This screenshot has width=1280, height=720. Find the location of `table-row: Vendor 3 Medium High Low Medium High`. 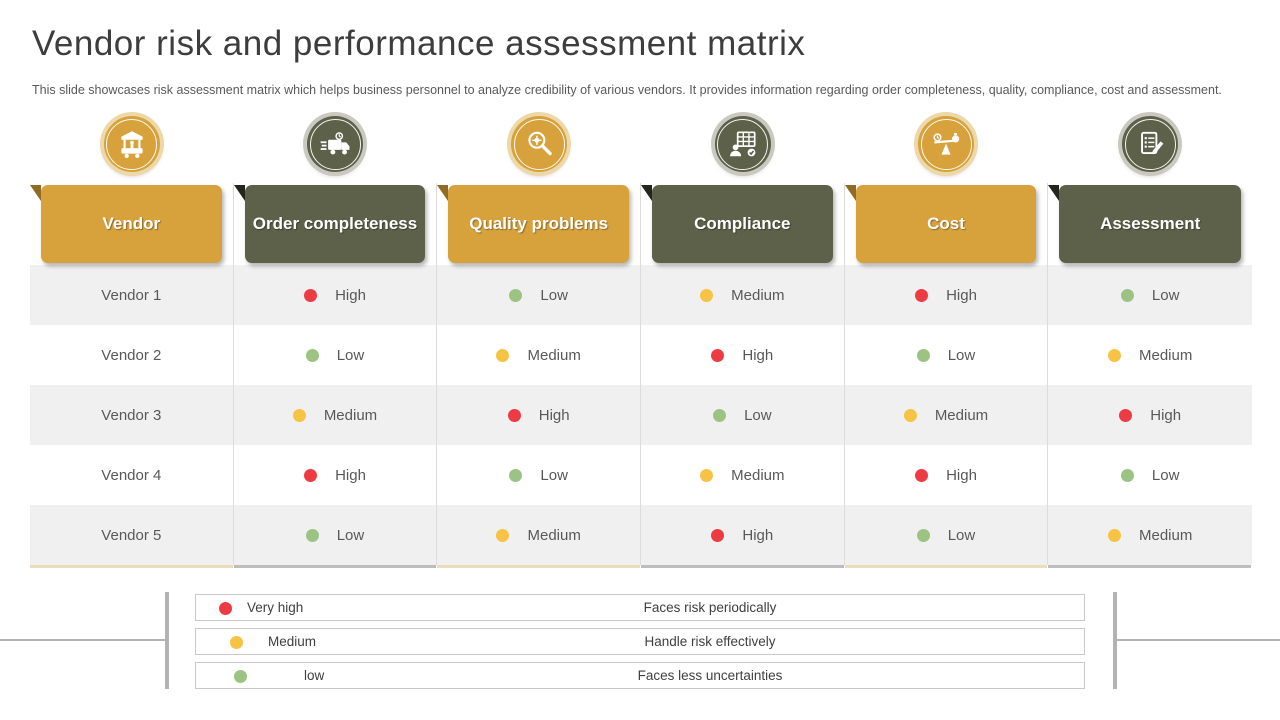

table-row: Vendor 3 Medium High Low Medium High is located at coordinates (641, 415).